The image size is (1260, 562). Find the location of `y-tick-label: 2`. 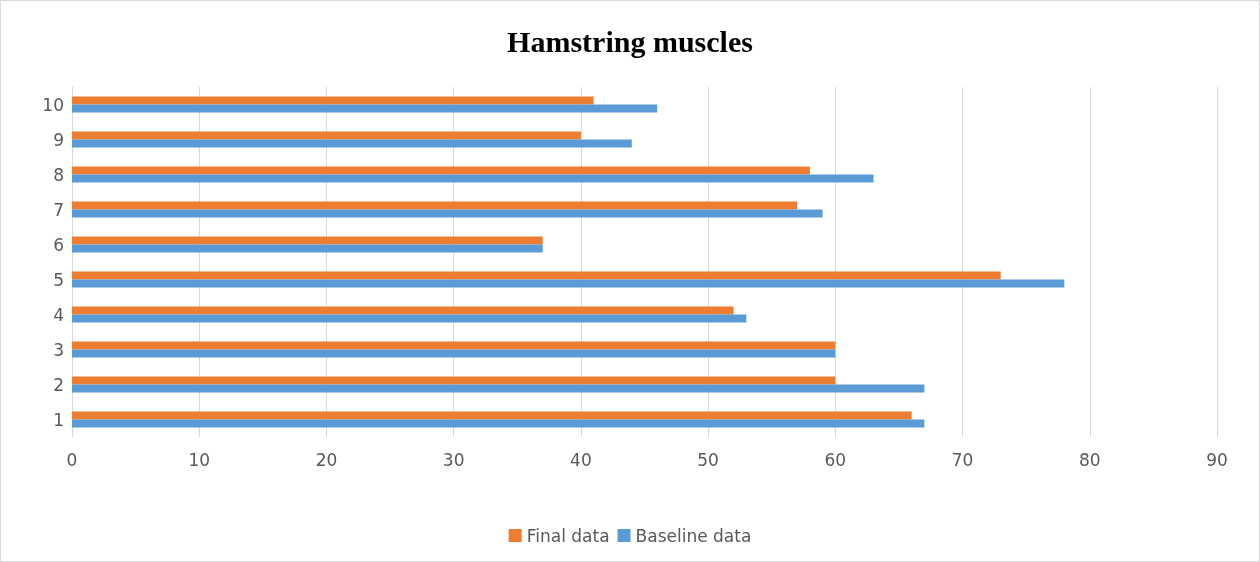

y-tick-label: 2 is located at coordinates (58, 384).